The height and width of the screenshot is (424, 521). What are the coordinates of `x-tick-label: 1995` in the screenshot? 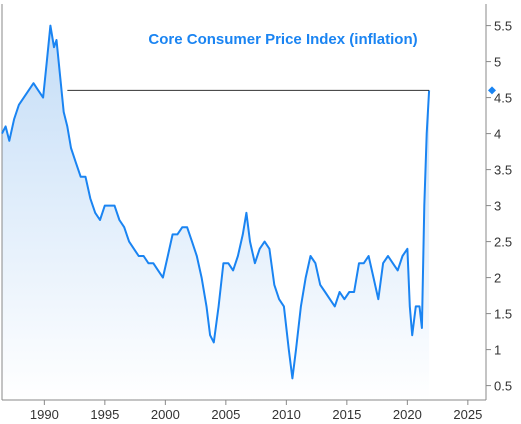 It's located at (104, 414).